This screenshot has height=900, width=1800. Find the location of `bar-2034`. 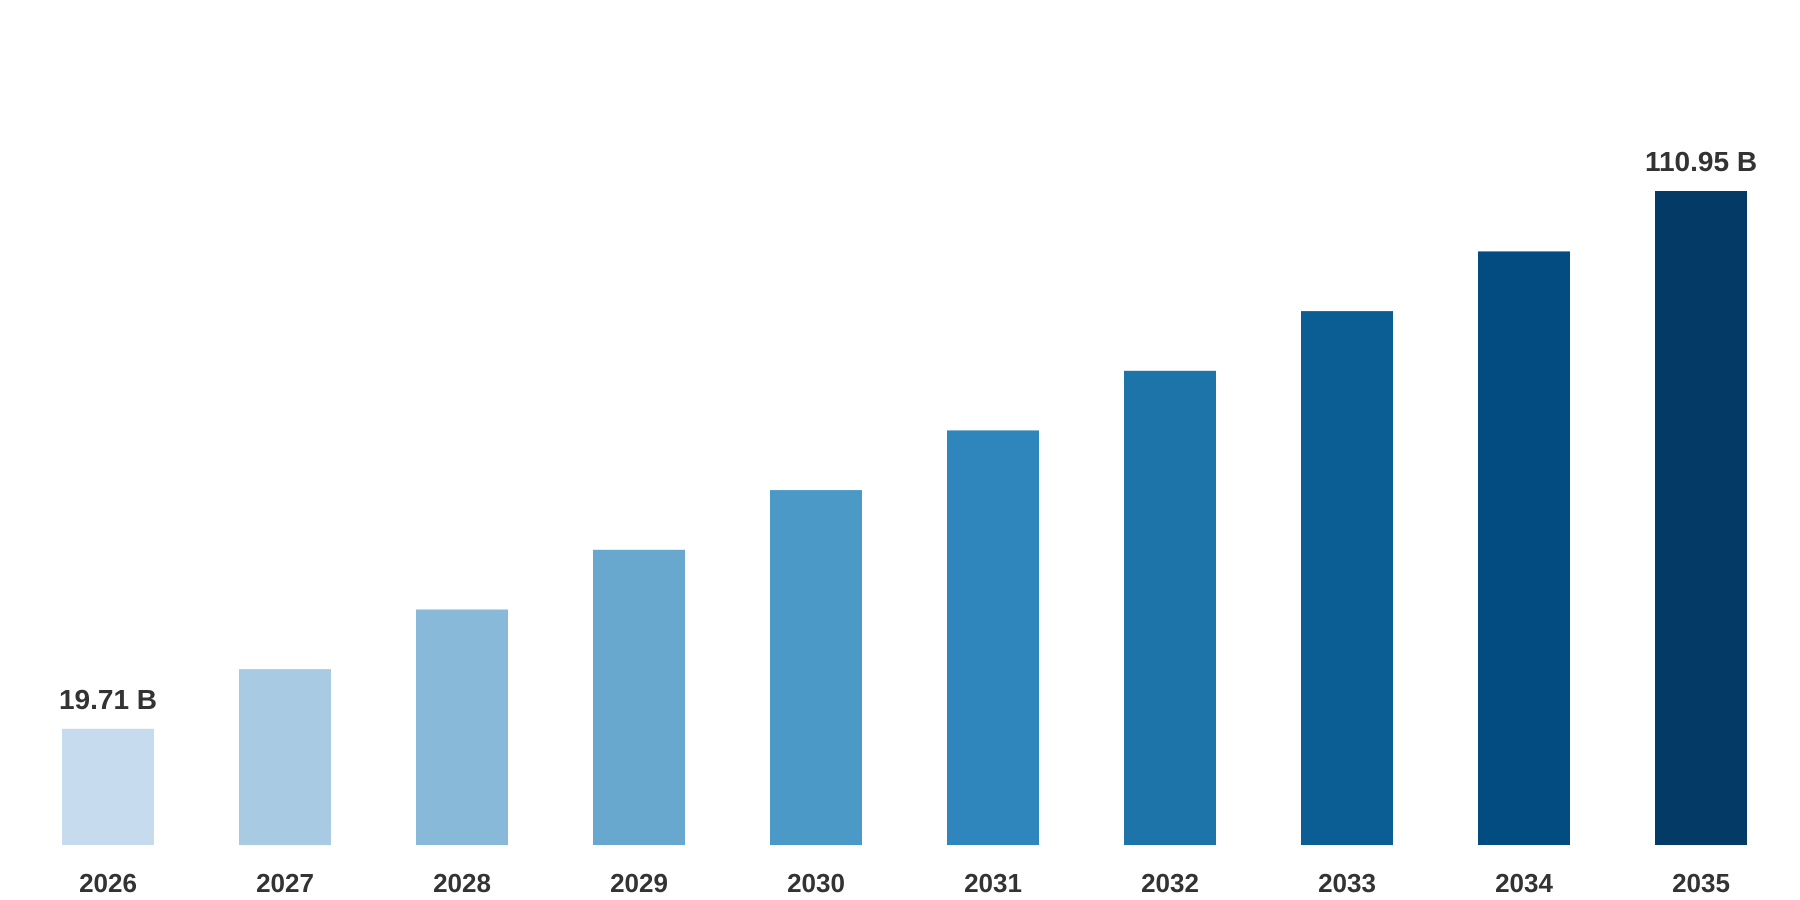

bar-2034 is located at coordinates (1524, 548).